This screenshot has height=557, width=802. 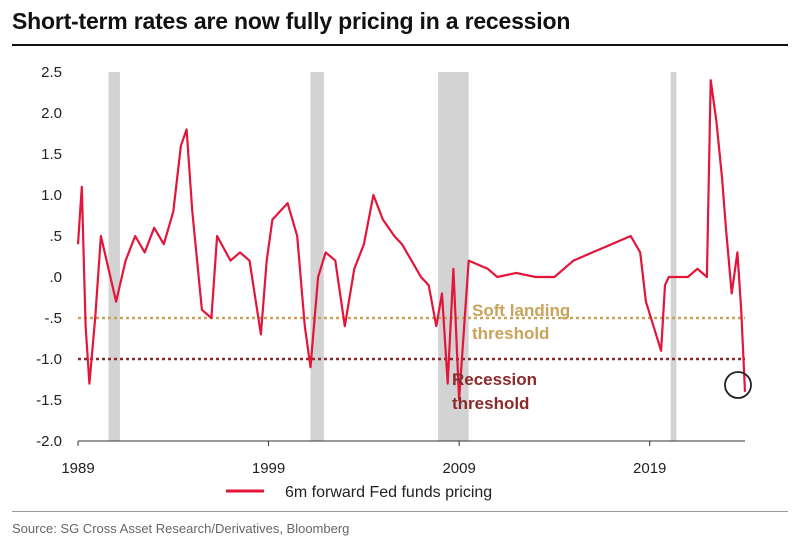 I want to click on y-tick-label: 1.5, so click(x=51, y=154).